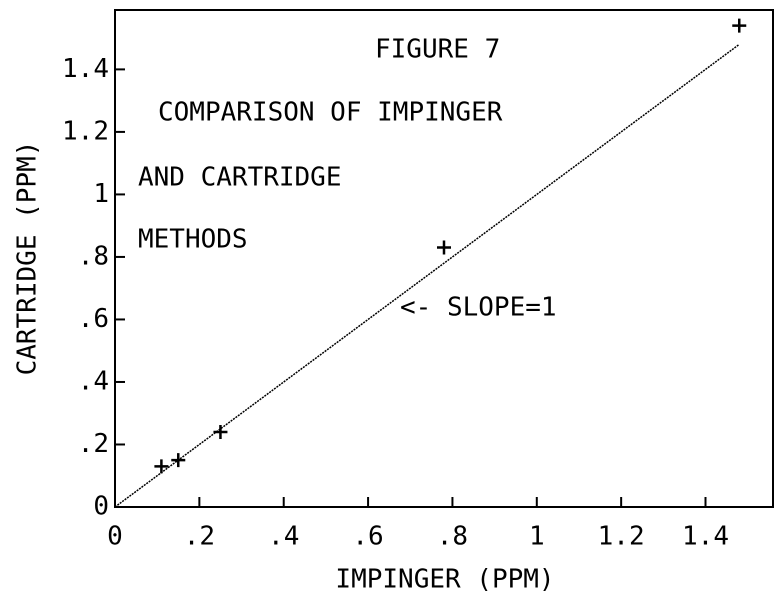 Image resolution: width=778 pixels, height=608 pixels. I want to click on x-tick-label: .8, so click(452, 537).